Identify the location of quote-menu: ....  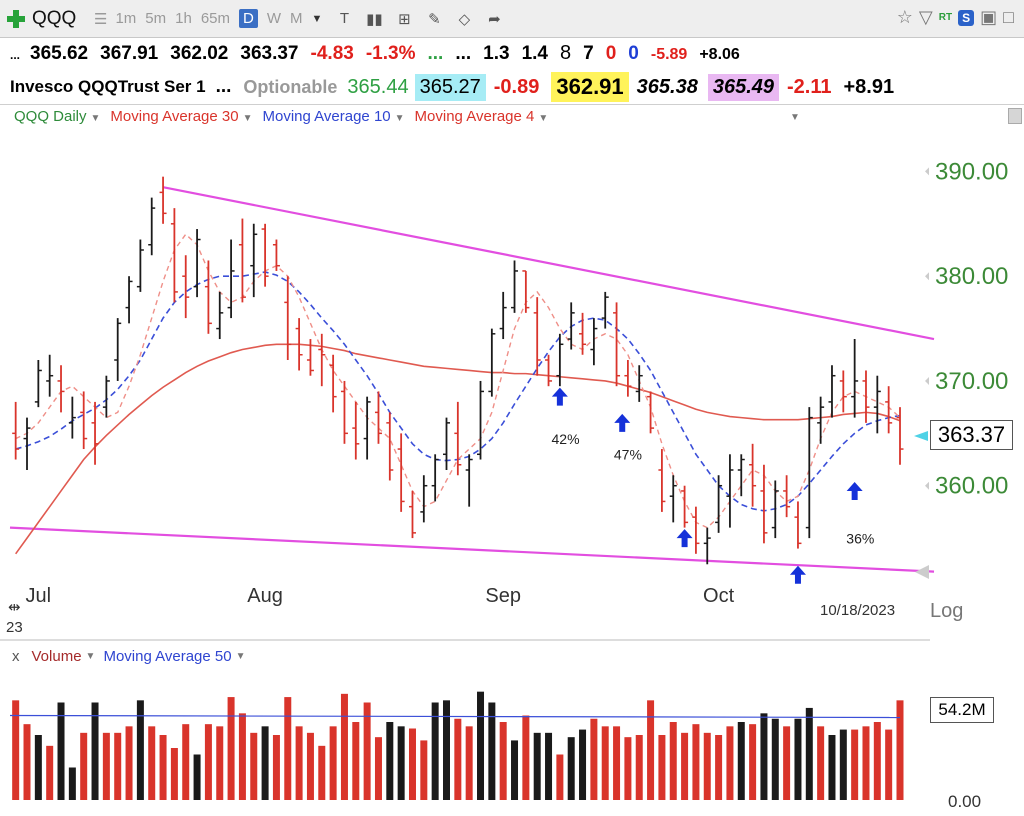
(15, 55).